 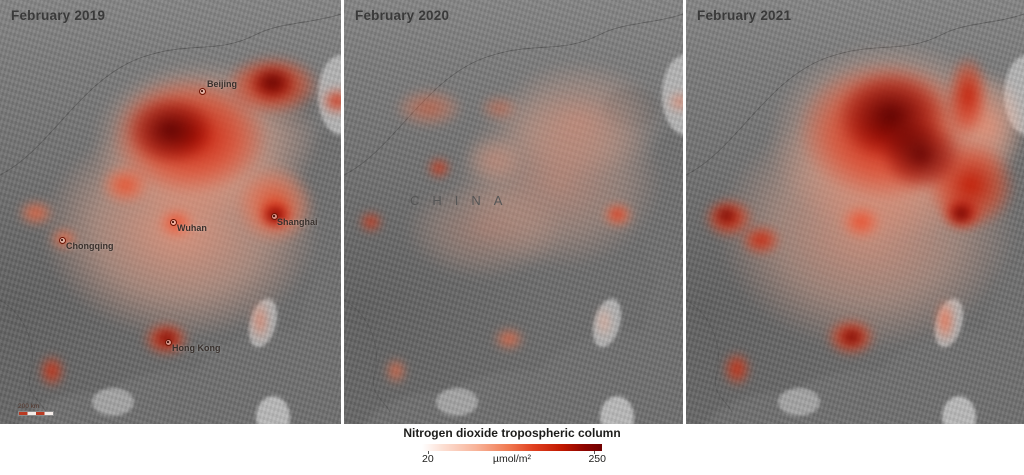 What do you see at coordinates (36, 413) in the screenshot?
I see `scale-bar-graphic` at bounding box center [36, 413].